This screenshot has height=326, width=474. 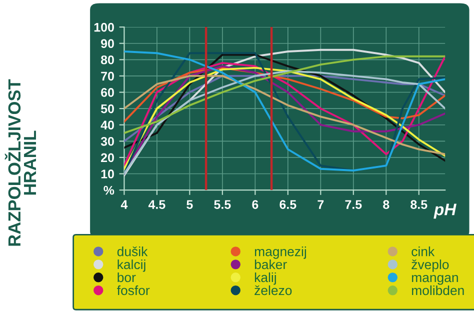 I want to click on x-tick-label: 8, so click(x=386, y=204).